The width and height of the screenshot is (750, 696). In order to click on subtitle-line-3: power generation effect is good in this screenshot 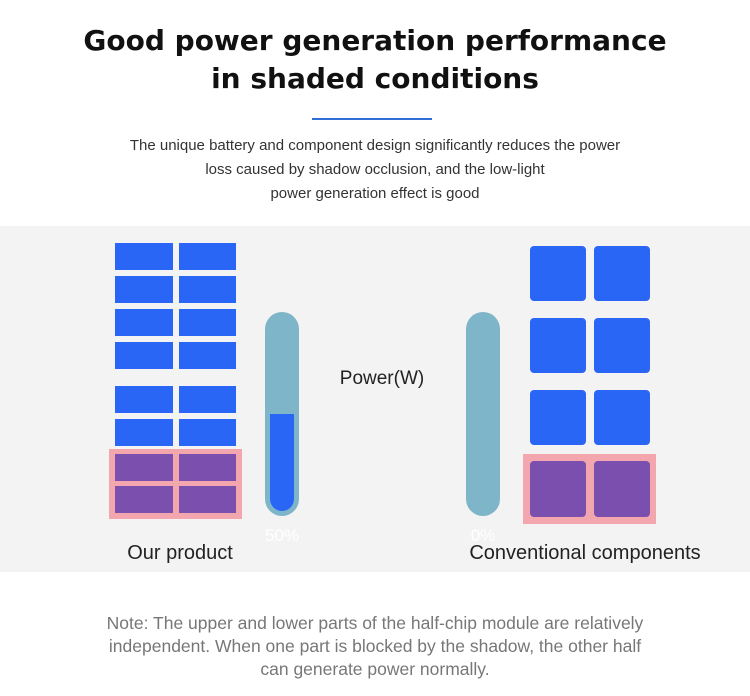, I will do `click(375, 193)`.